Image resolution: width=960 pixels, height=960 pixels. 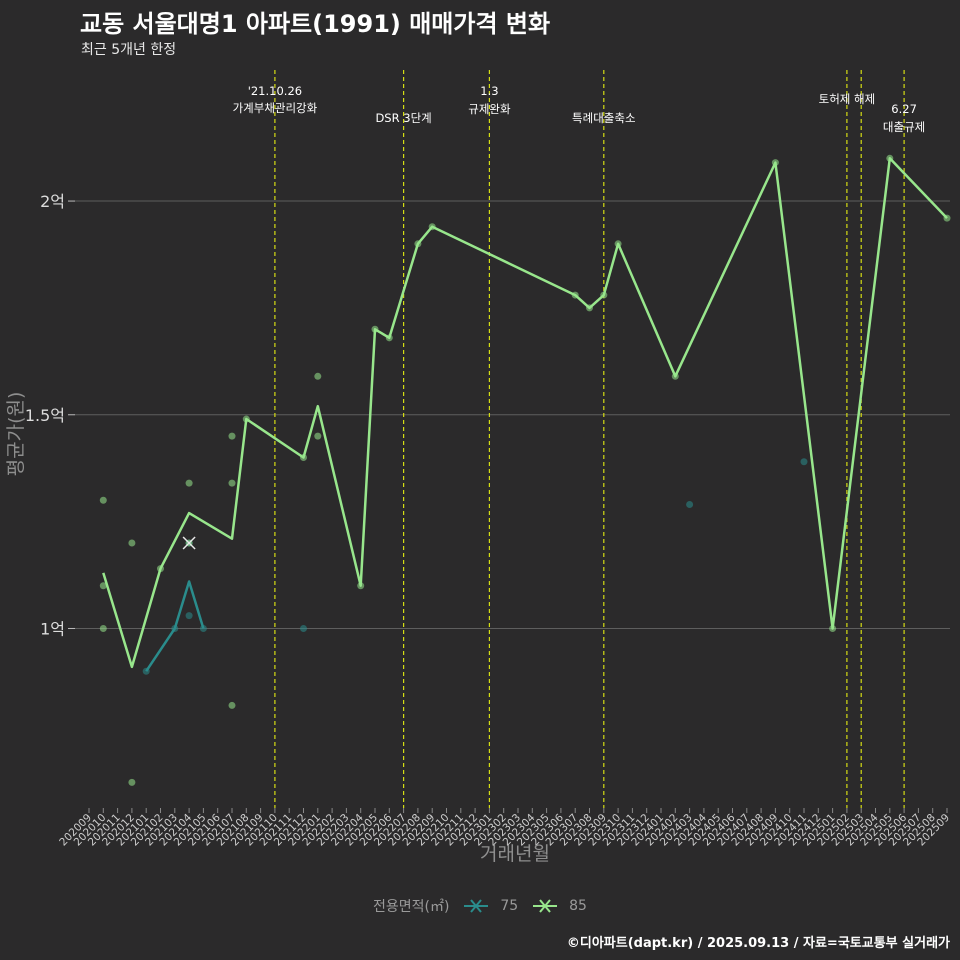 I want to click on event-label: 대출규제, so click(x=904, y=127).